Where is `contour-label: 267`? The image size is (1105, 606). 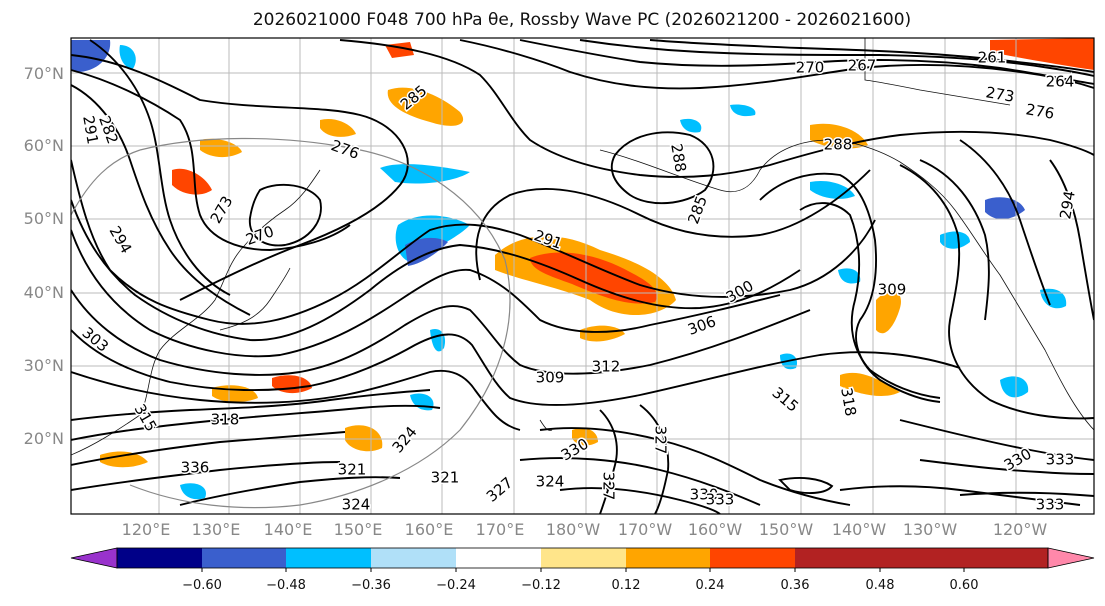 contour-label: 267 is located at coordinates (862, 66).